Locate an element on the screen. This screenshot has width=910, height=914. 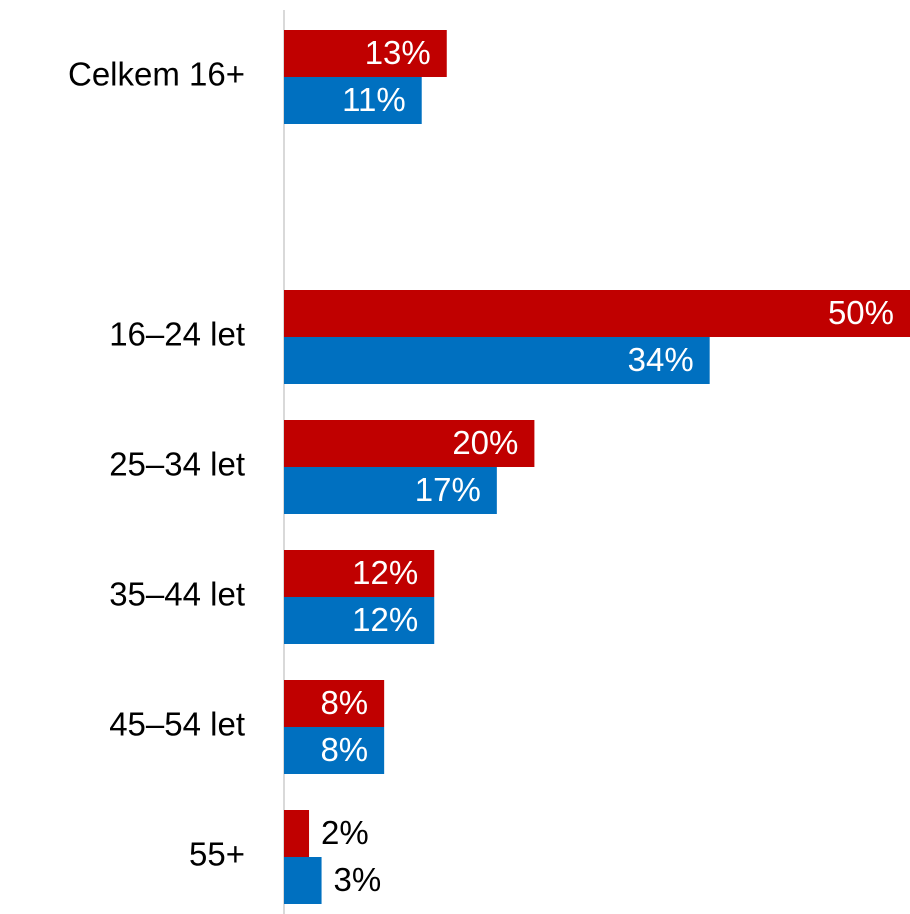
value-label: 13% is located at coordinates (398, 52).